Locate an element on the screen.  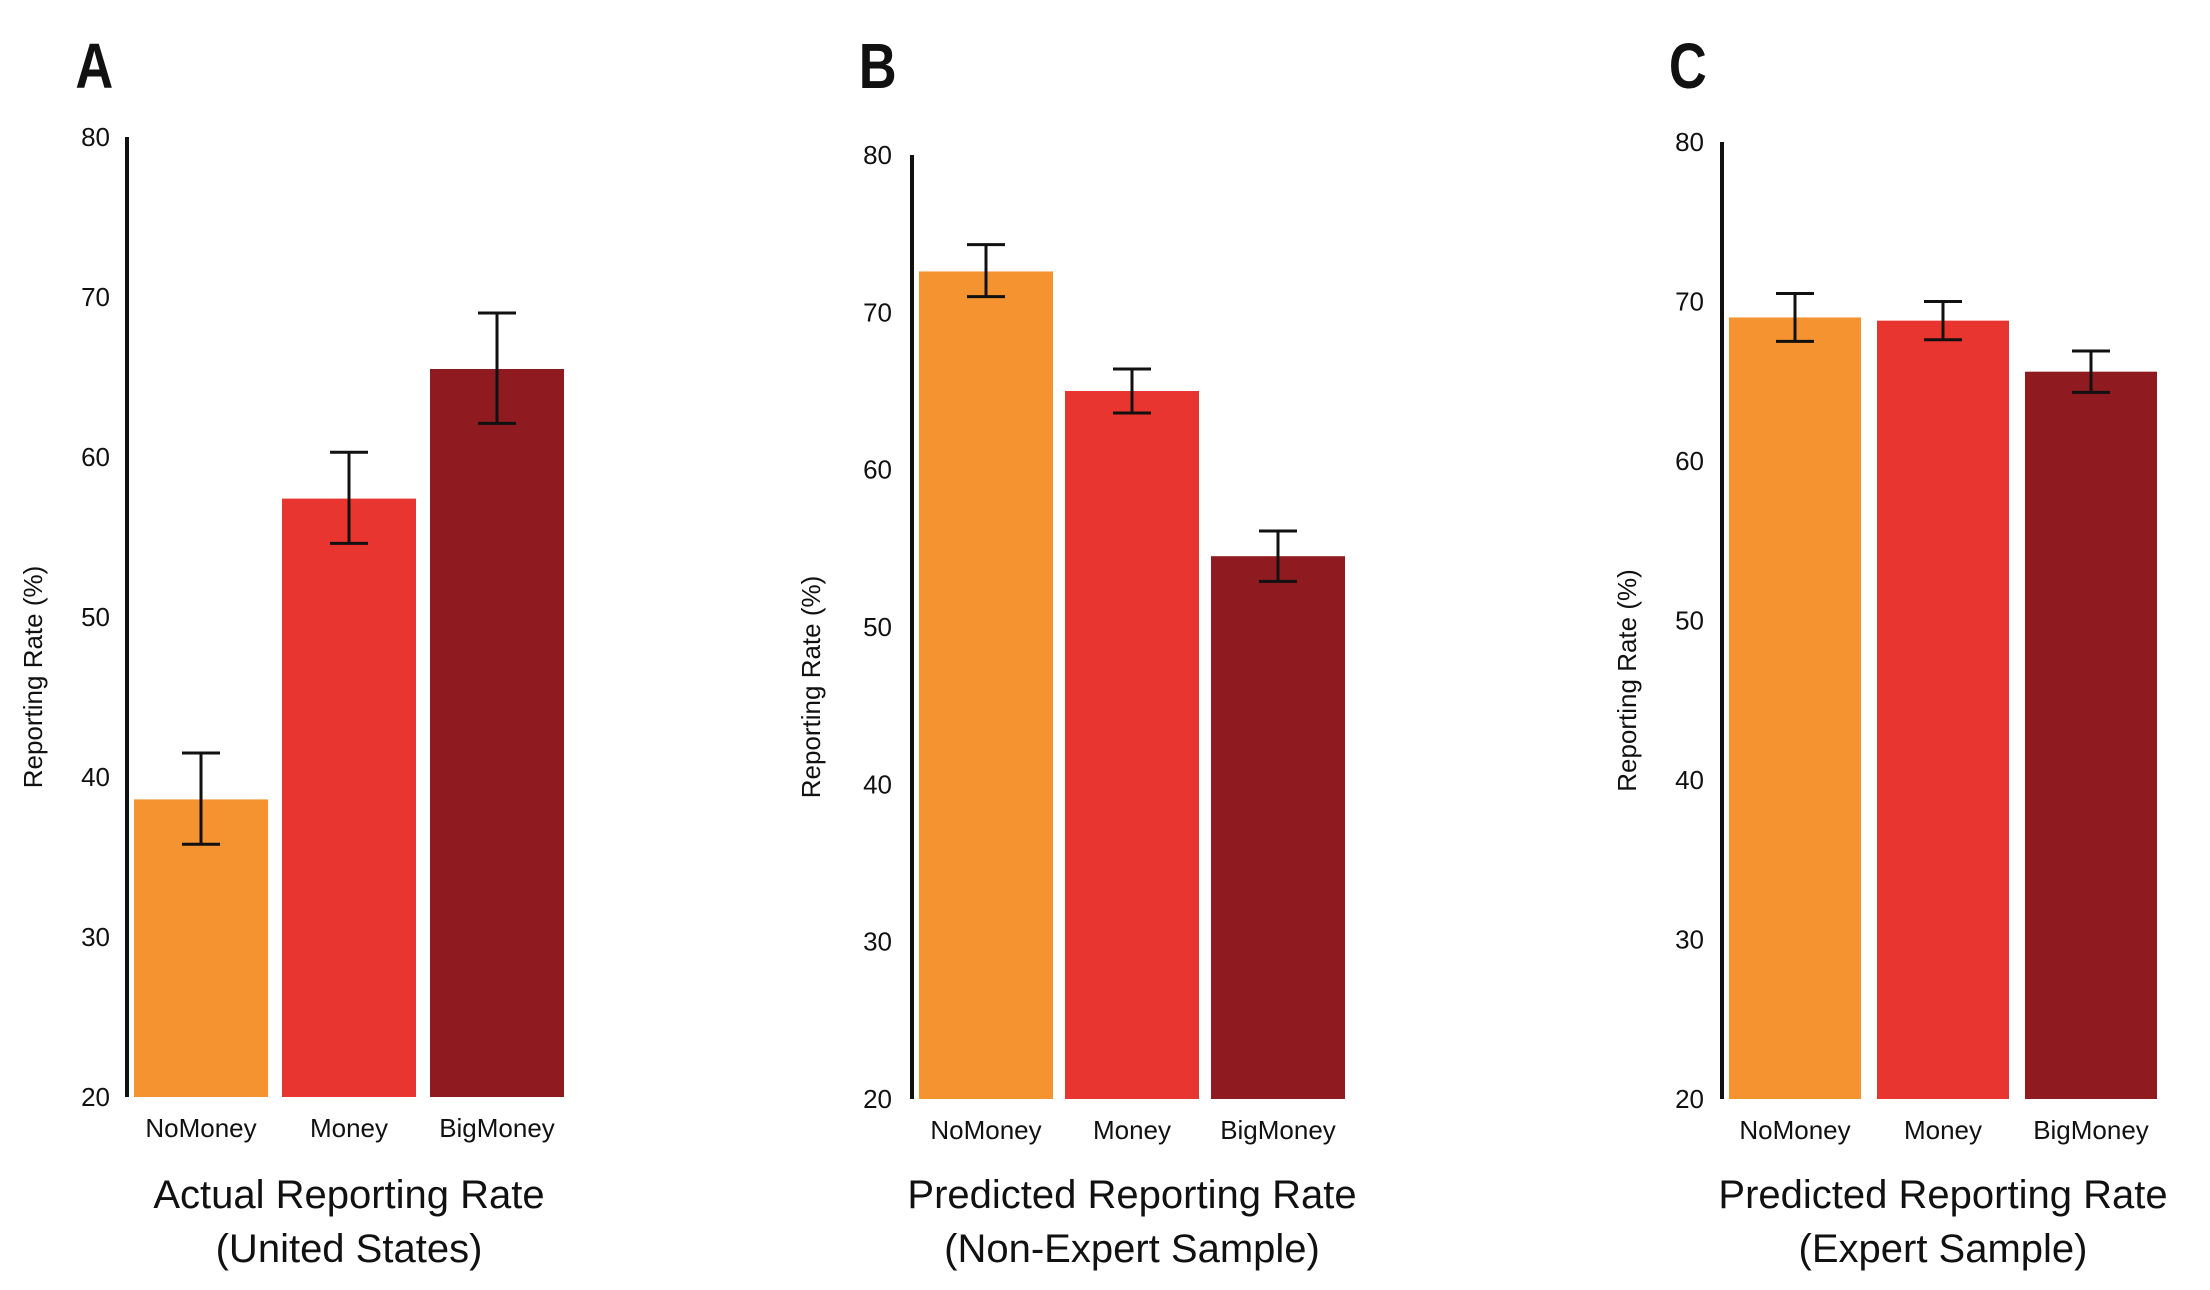
x-axis-subtitle: (Non-Expert Sample) is located at coordinates (1132, 1249).